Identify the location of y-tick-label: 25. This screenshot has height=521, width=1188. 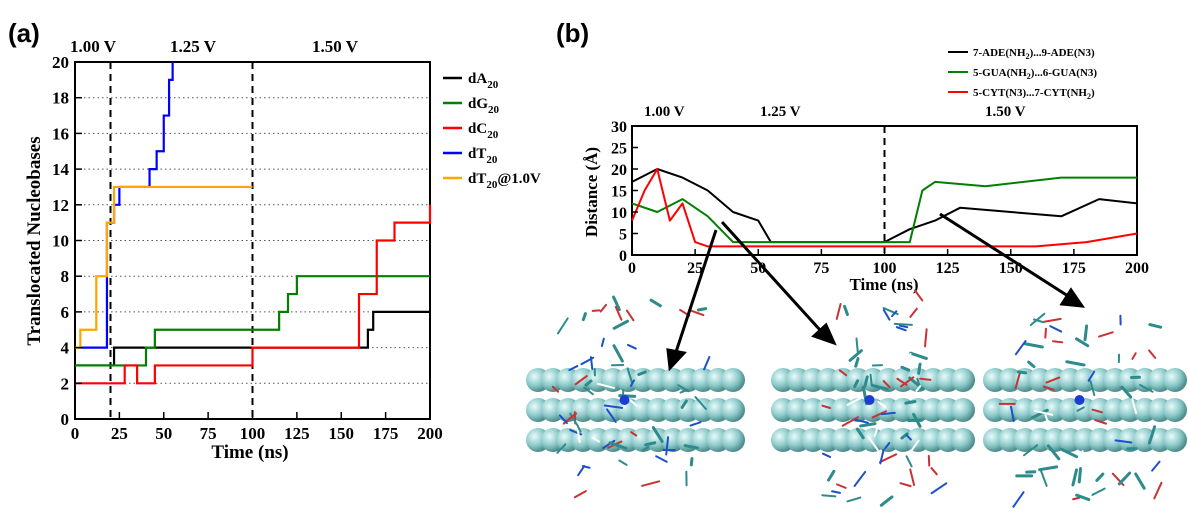
(619, 149).